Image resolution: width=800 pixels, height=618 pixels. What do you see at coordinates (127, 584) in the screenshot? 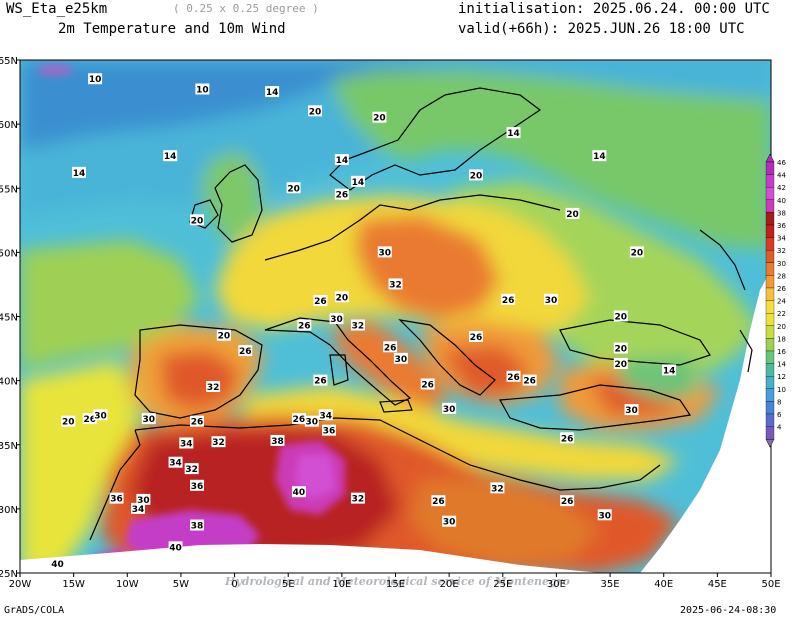
I see `lon-tick-label: 10W` at bounding box center [127, 584].